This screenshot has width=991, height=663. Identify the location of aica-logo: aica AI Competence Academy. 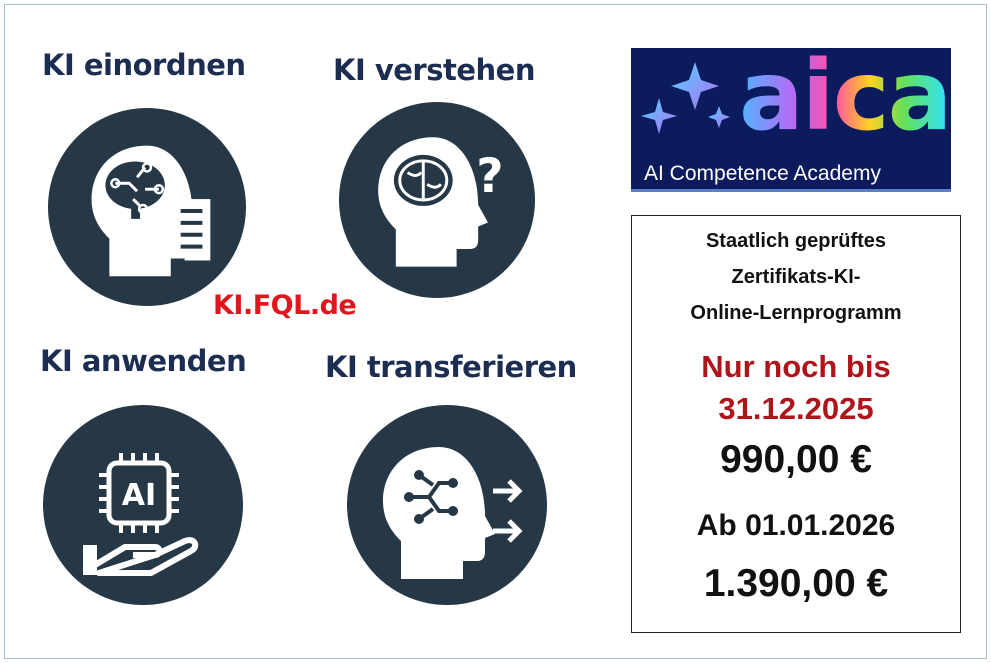
(791, 116).